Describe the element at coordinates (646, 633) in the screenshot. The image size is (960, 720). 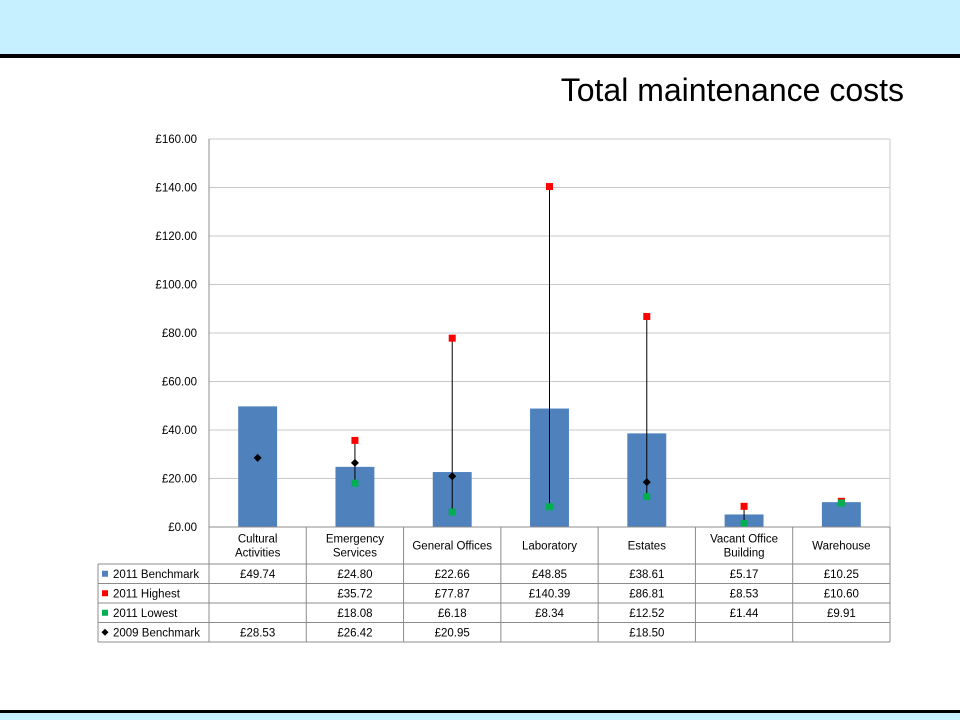
I see `data-label: £18.50` at that location.